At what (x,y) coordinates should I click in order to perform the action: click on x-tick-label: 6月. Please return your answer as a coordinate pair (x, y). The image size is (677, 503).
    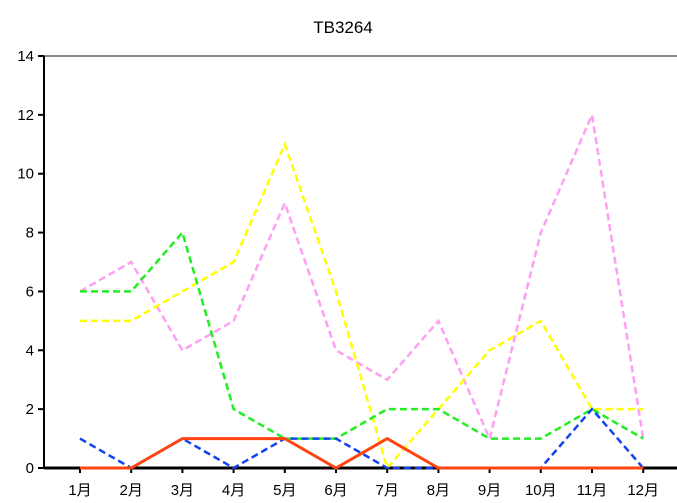
    Looking at the image, I should click on (335, 490).